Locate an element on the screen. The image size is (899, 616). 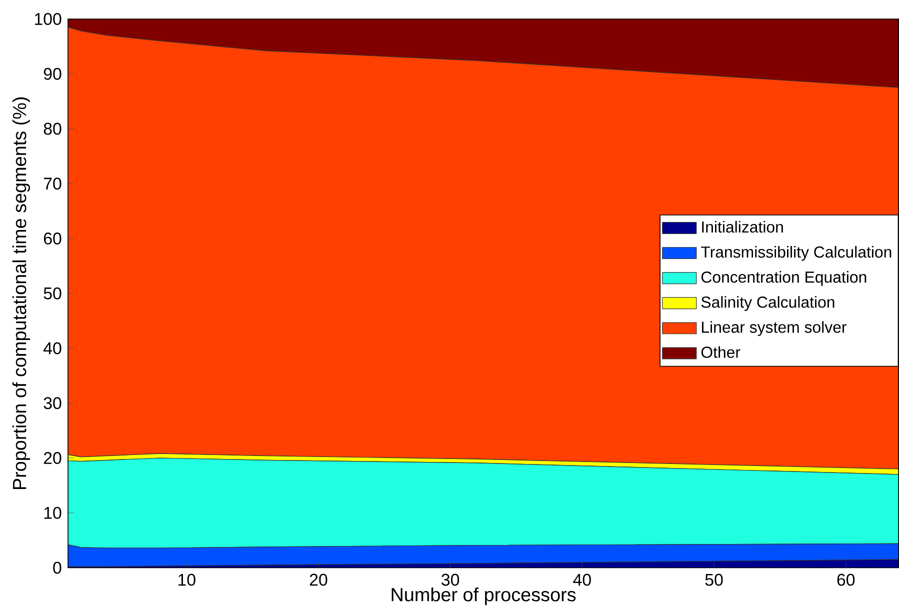
y-tick-label: 30 is located at coordinates (53, 403).